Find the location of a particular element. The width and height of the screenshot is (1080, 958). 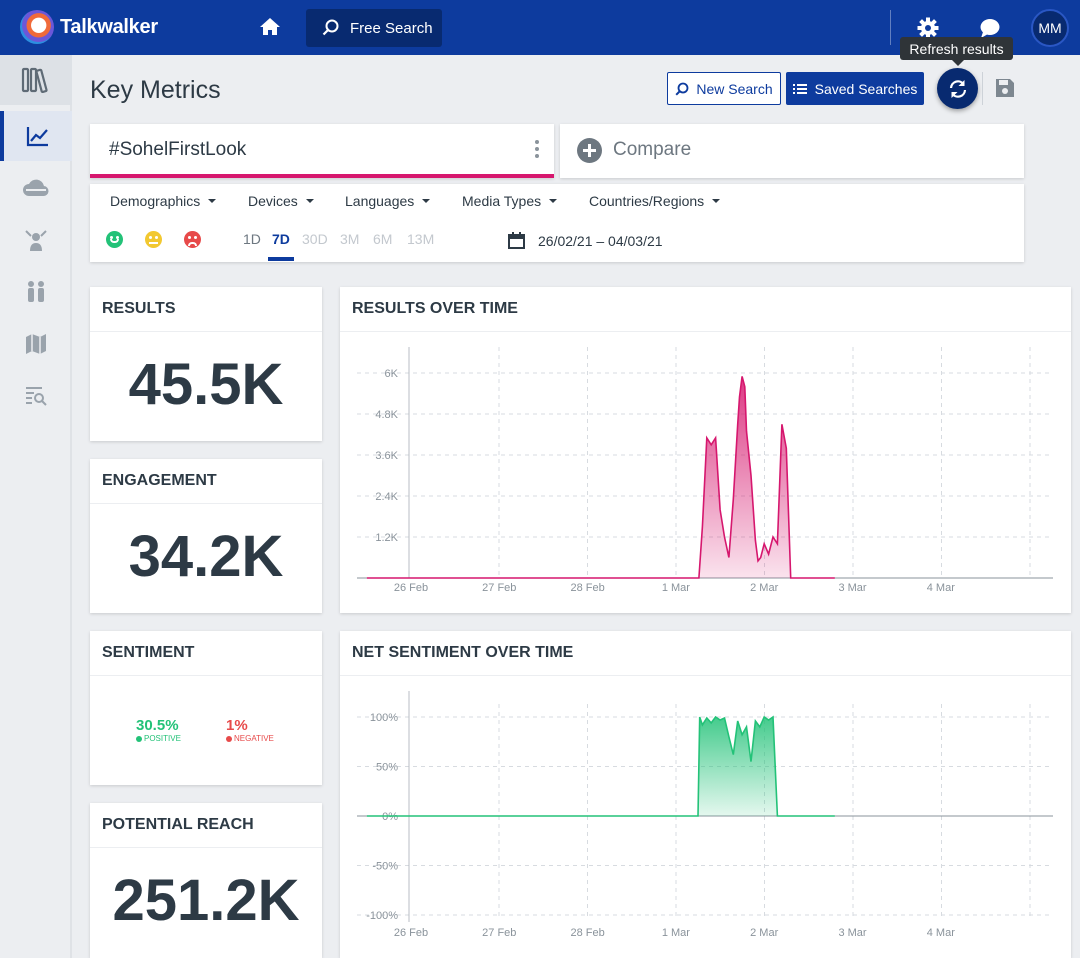

results-card: RESULTS 45.5K is located at coordinates (206, 364).